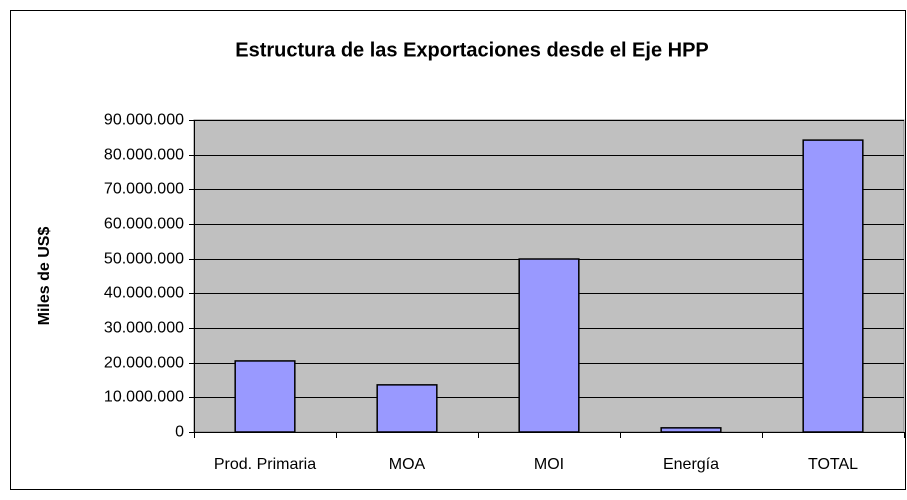 This screenshot has height=500, width=907. What do you see at coordinates (407, 464) in the screenshot?
I see `x-tick-label: MOA` at bounding box center [407, 464].